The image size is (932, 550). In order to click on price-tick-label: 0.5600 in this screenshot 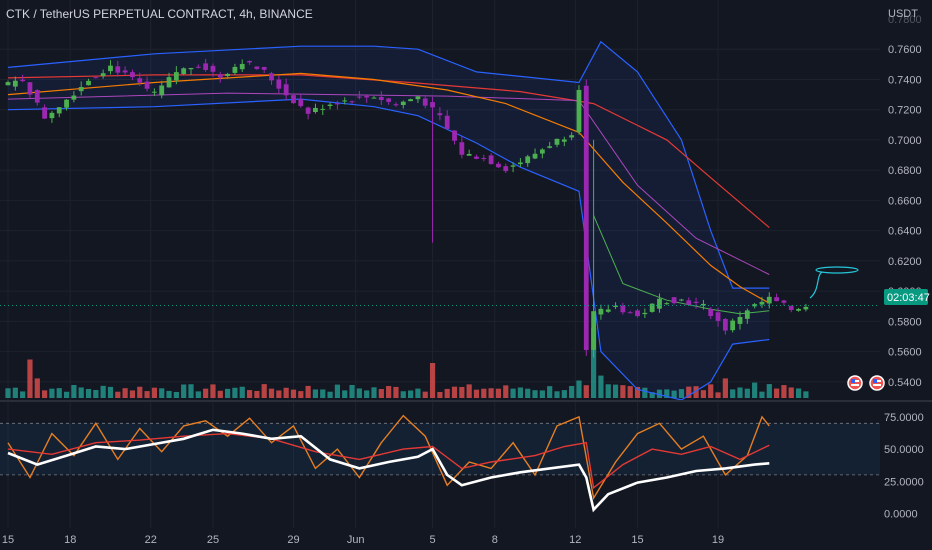, I will do `click(905, 353)`.